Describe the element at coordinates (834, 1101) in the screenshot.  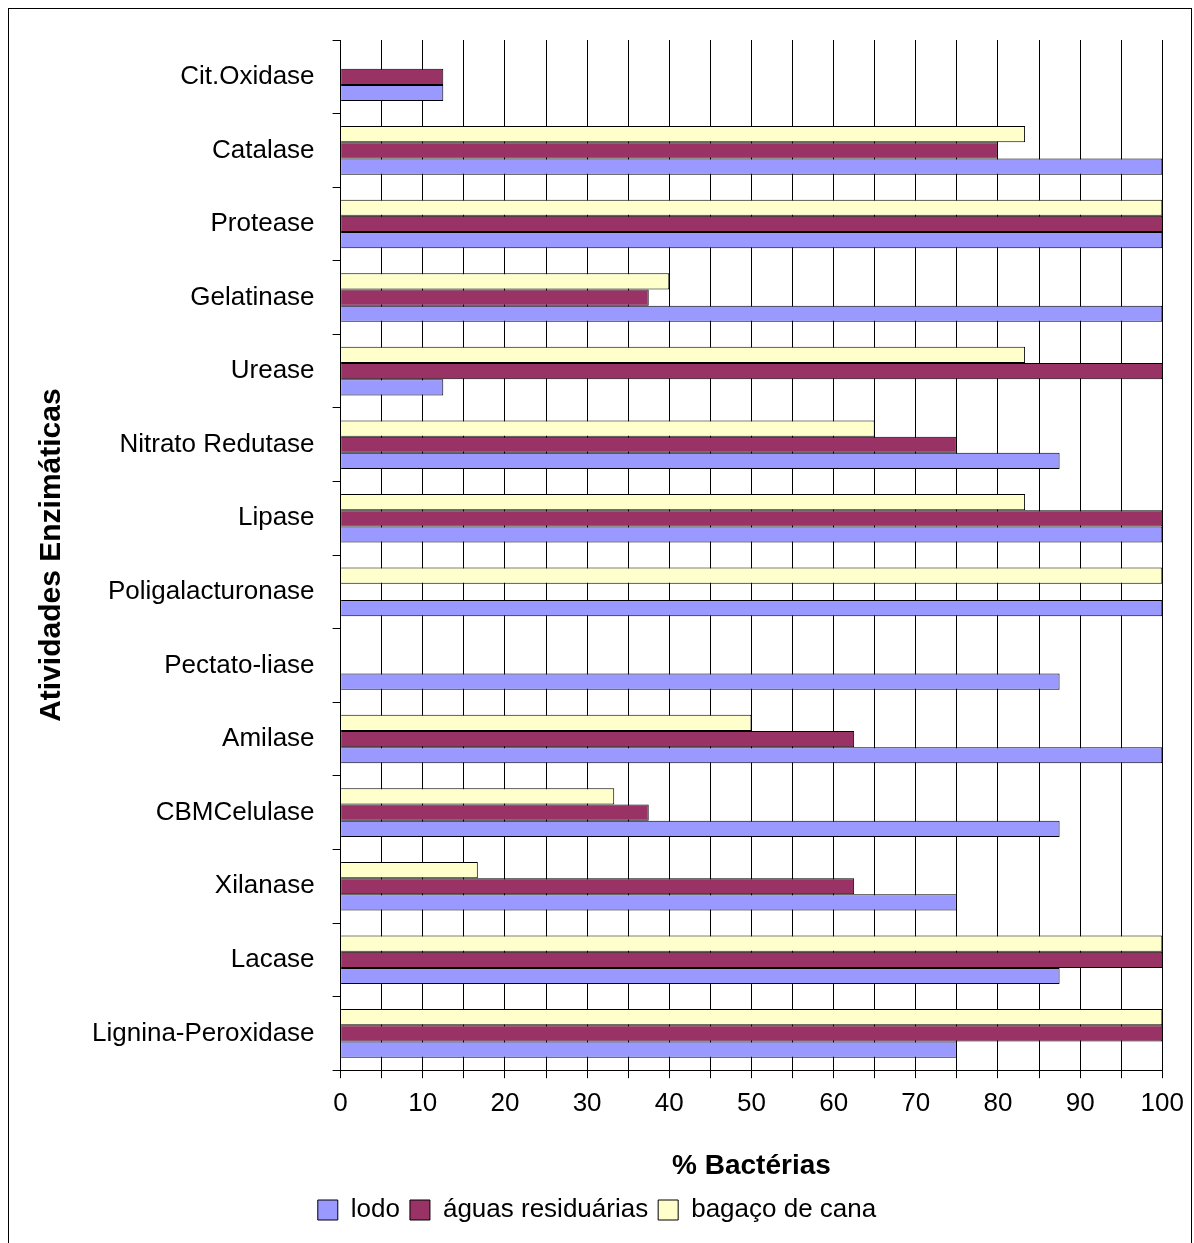
I see `x-tick-label: 60` at that location.